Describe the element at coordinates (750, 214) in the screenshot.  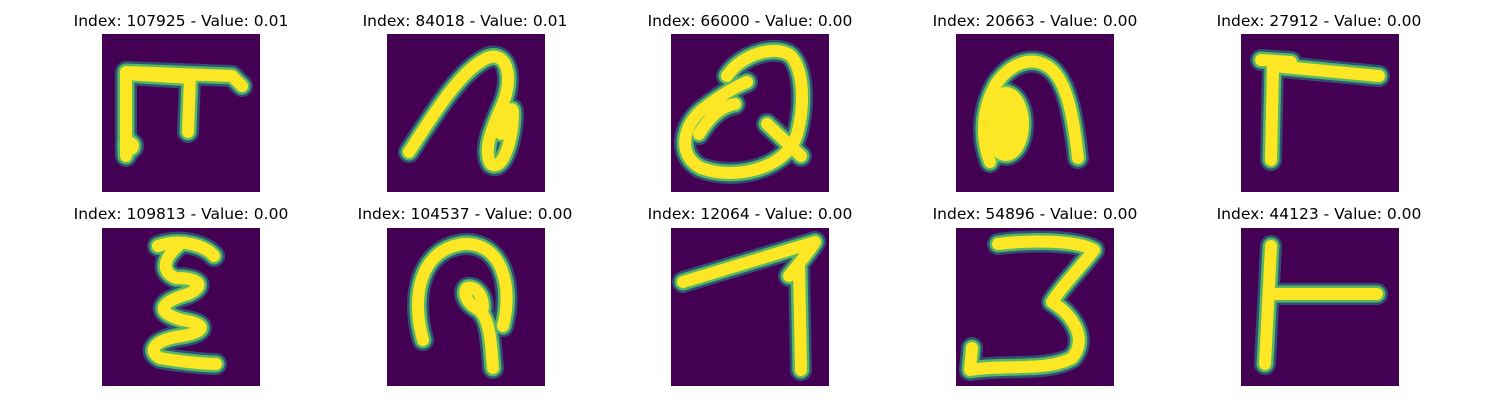
I see `panel-title: Index: 12064 - Value: 0.00` at that location.